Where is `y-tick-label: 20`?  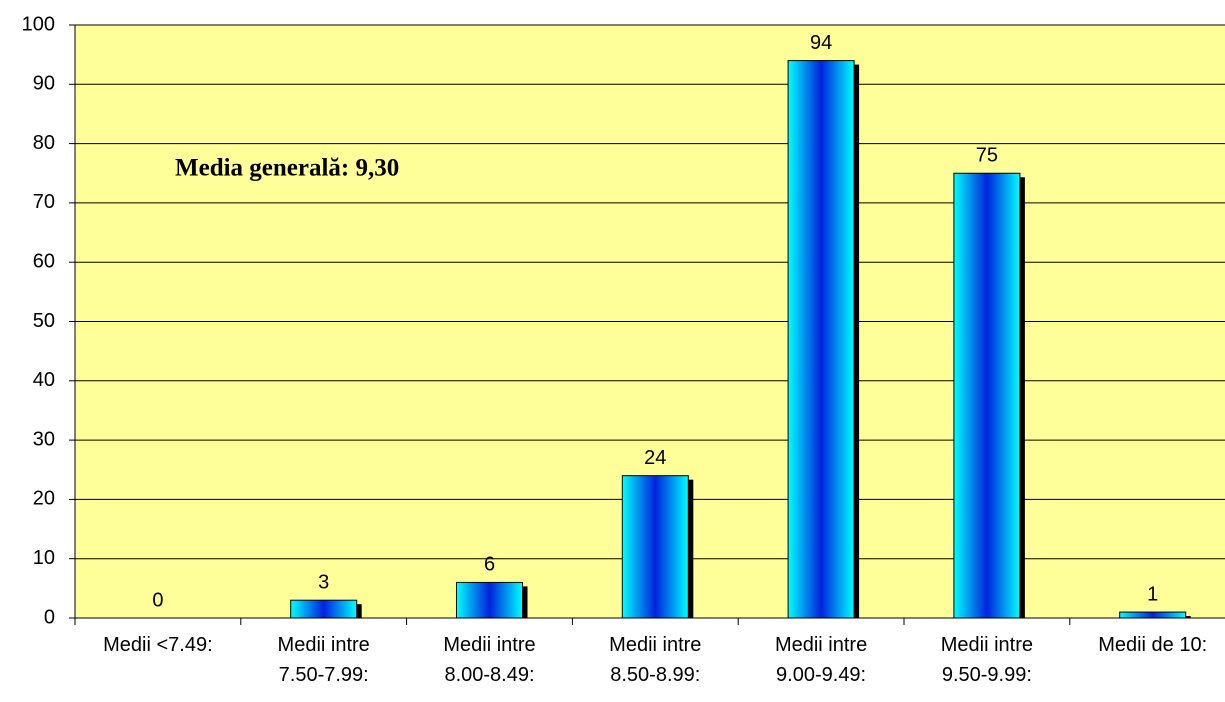
y-tick-label: 20 is located at coordinates (44, 499).